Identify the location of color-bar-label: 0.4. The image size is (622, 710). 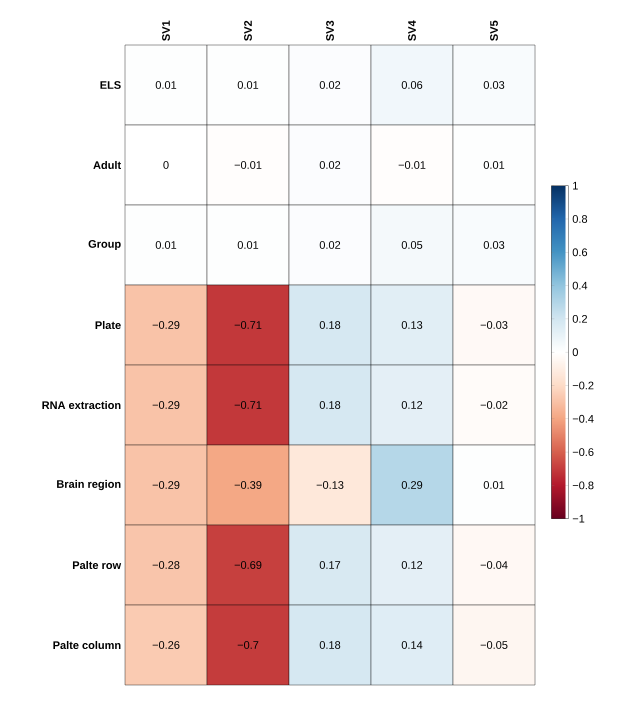
(580, 286).